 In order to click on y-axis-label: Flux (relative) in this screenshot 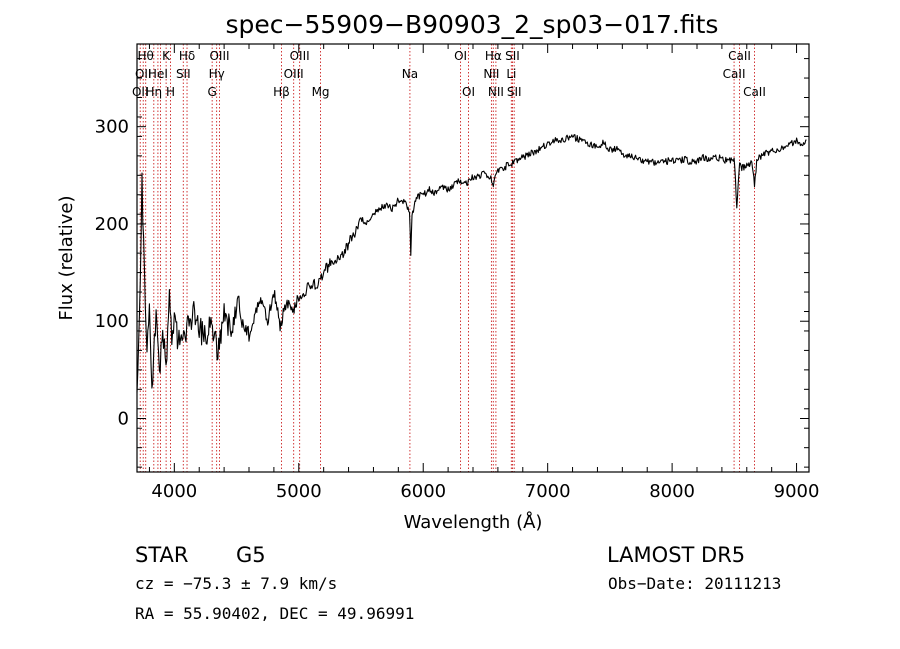, I will do `click(66, 257)`.